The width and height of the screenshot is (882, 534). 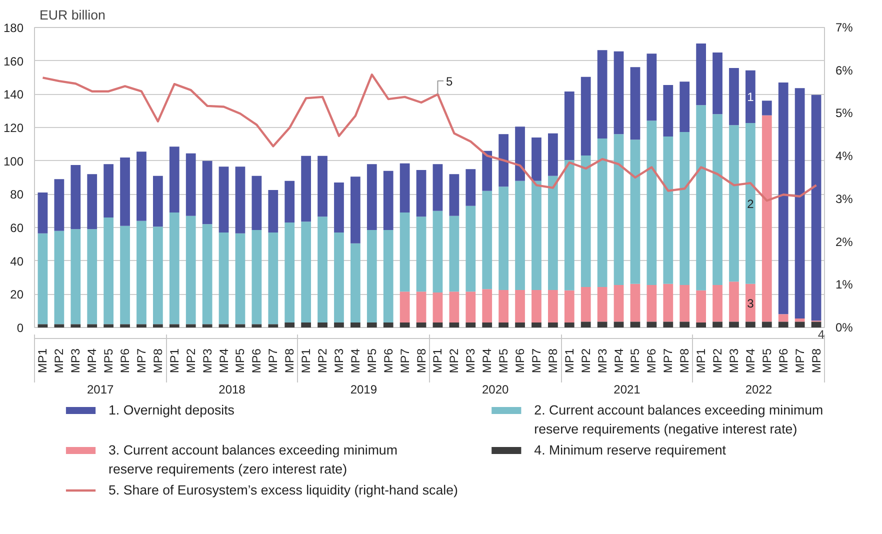 What do you see at coordinates (845, 113) in the screenshot?
I see `y2-tick-label: 5%` at bounding box center [845, 113].